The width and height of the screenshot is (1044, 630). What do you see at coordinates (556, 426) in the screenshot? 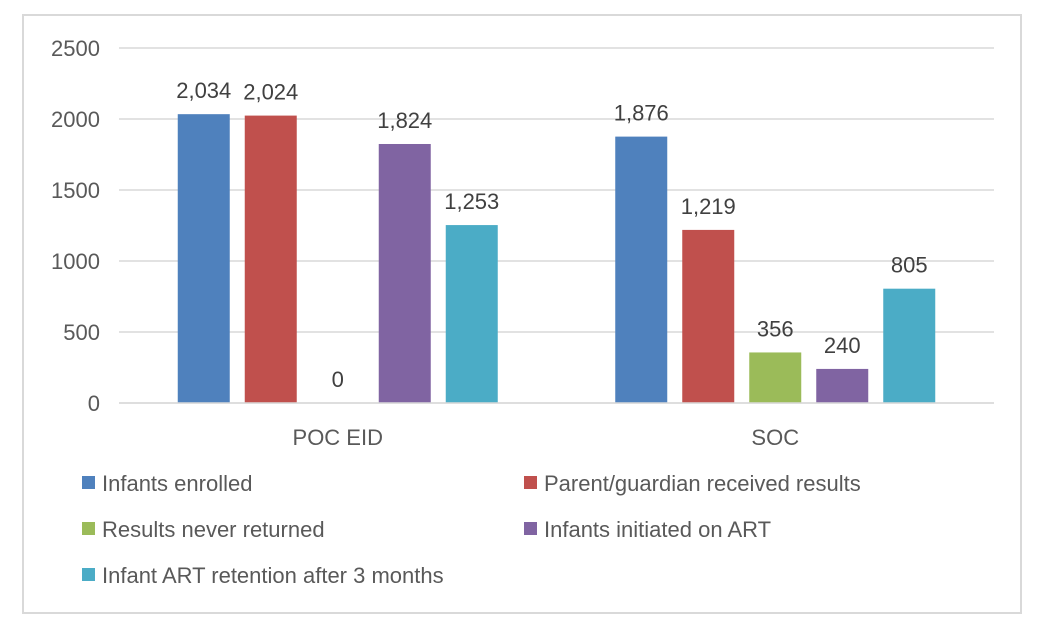
I see `x-axis: POC EID SOC` at bounding box center [556, 426].